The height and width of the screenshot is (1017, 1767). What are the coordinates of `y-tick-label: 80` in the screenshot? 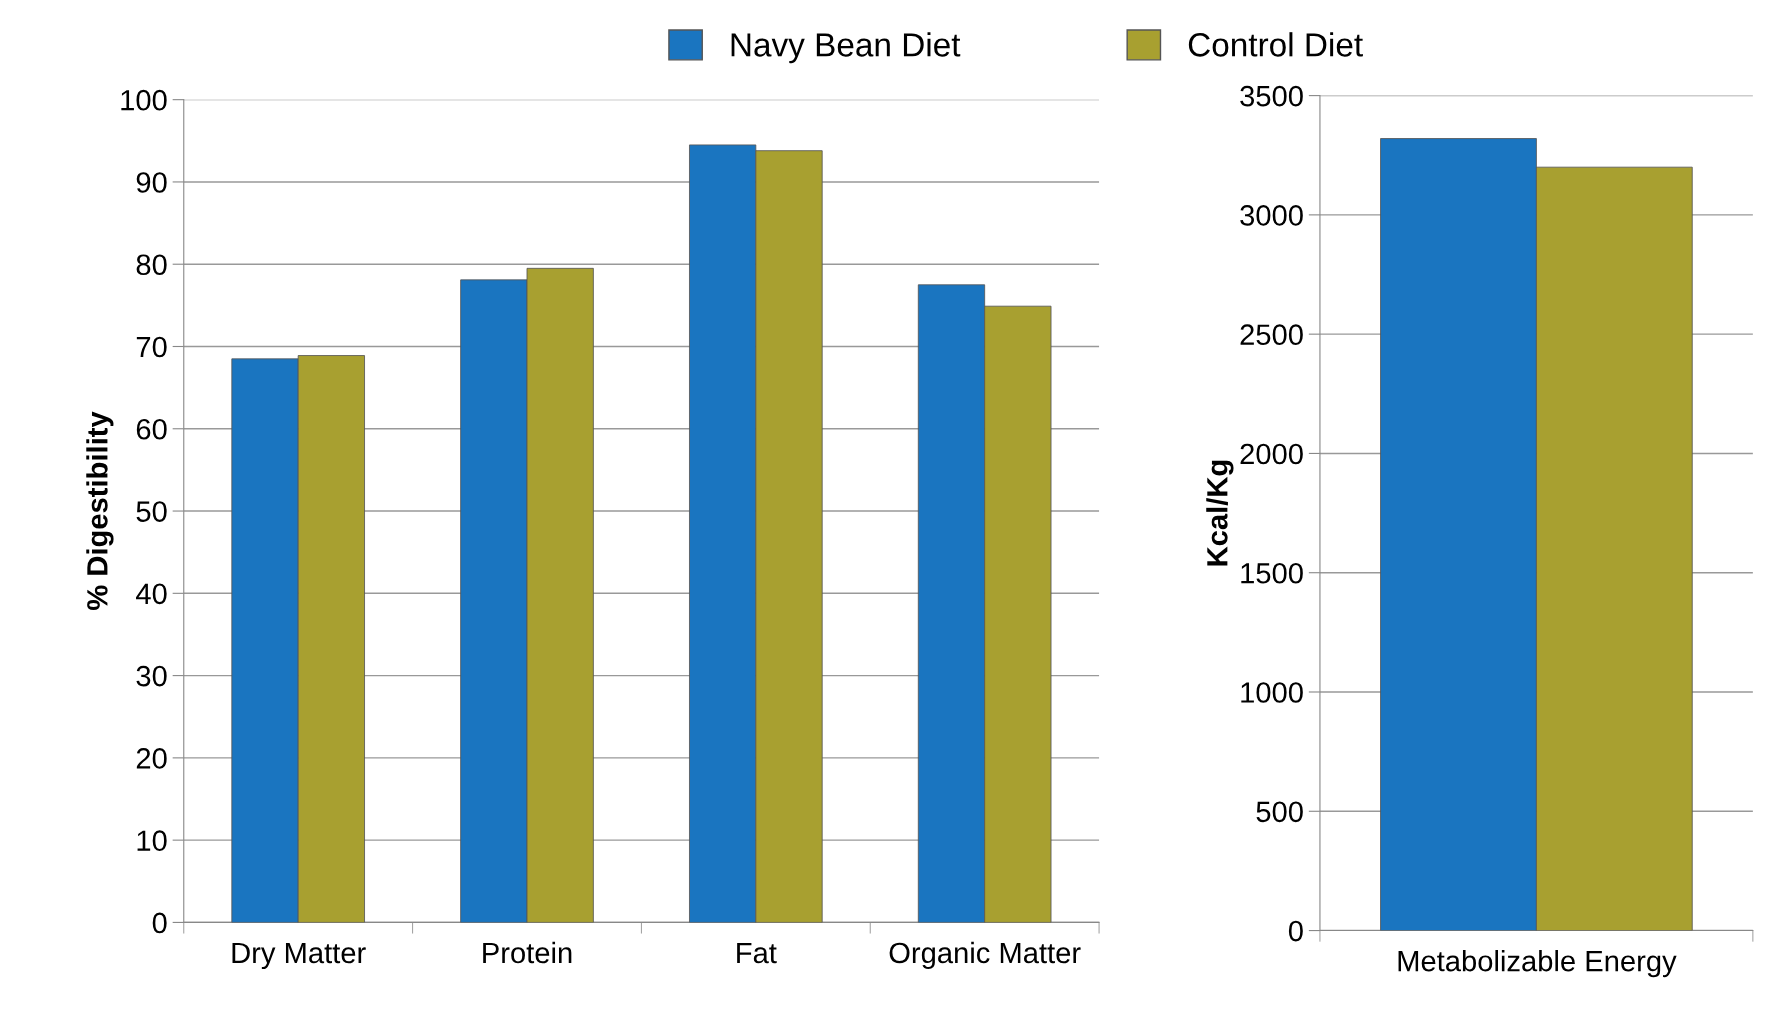 It's located at (151, 265).